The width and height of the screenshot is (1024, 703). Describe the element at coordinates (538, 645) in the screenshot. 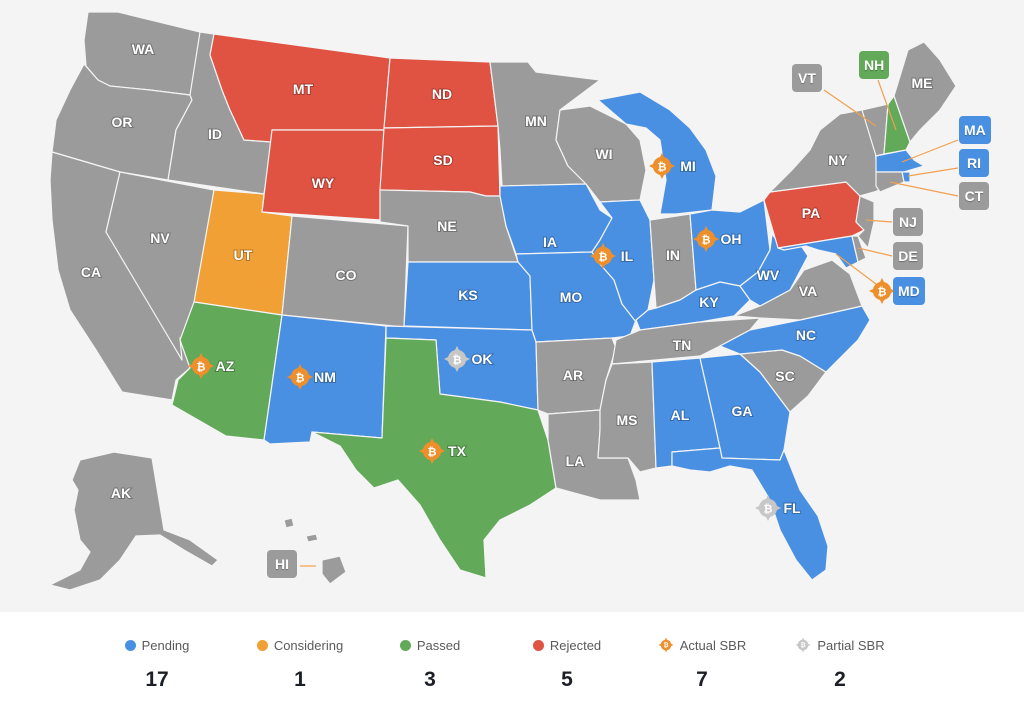

I see `rejected-dot-icon` at that location.